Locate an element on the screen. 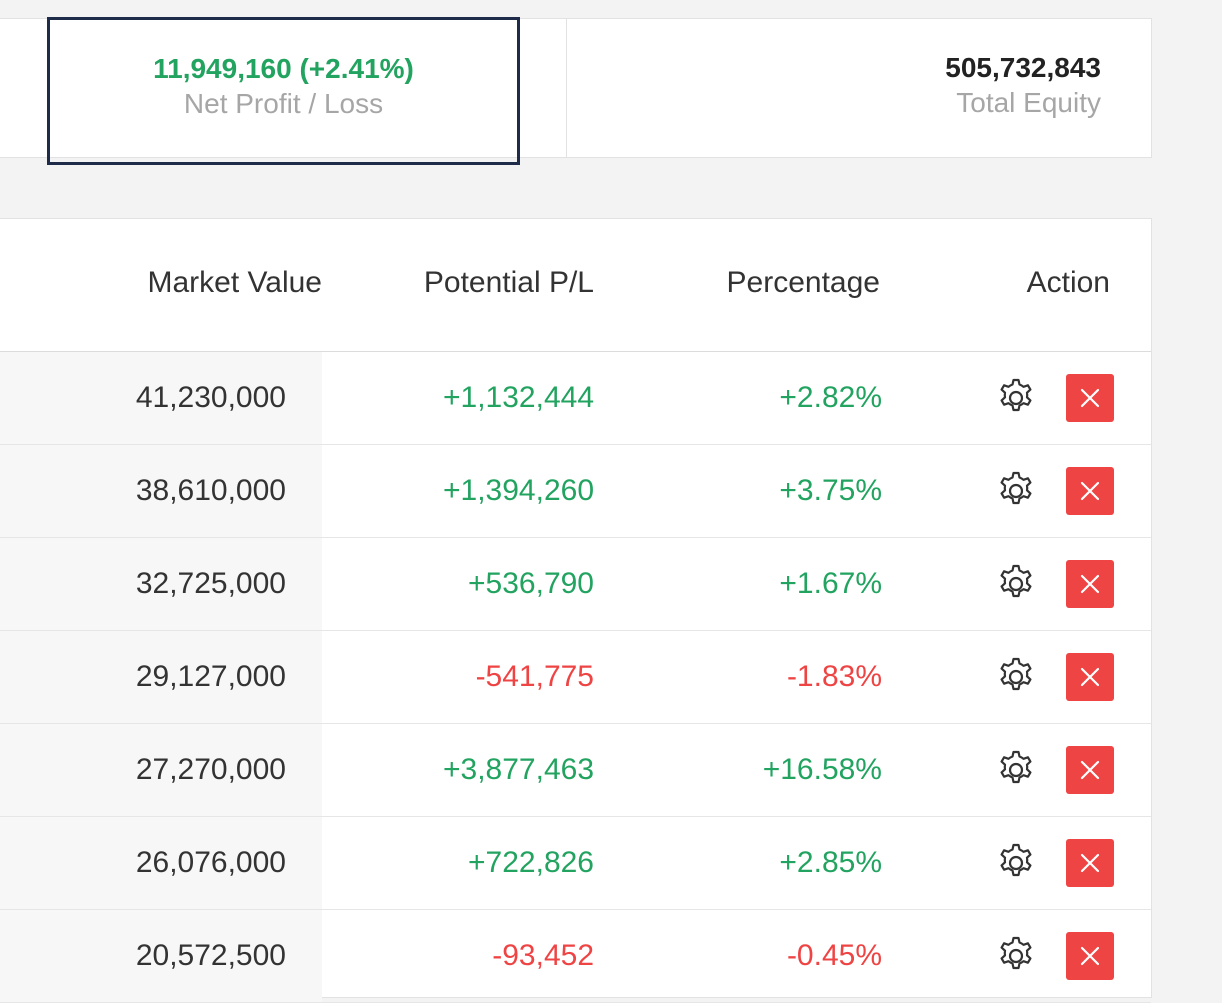 Image resolution: width=1222 pixels, height=1003 pixels. potential-pl-cell: +536,790 is located at coordinates (531, 583).